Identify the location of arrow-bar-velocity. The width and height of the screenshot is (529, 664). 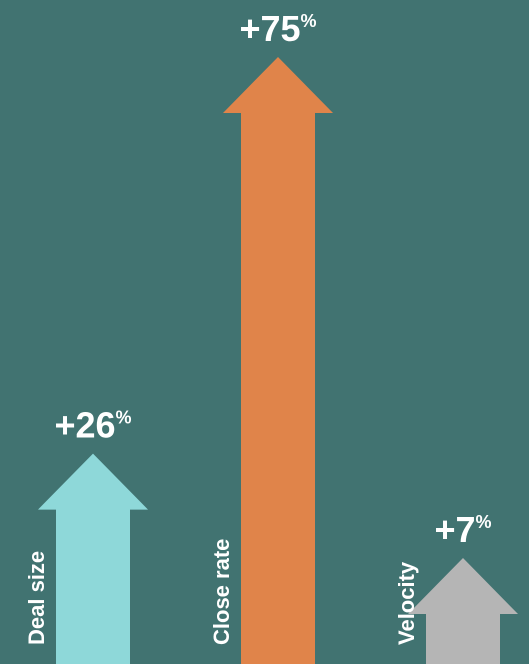
(463, 611).